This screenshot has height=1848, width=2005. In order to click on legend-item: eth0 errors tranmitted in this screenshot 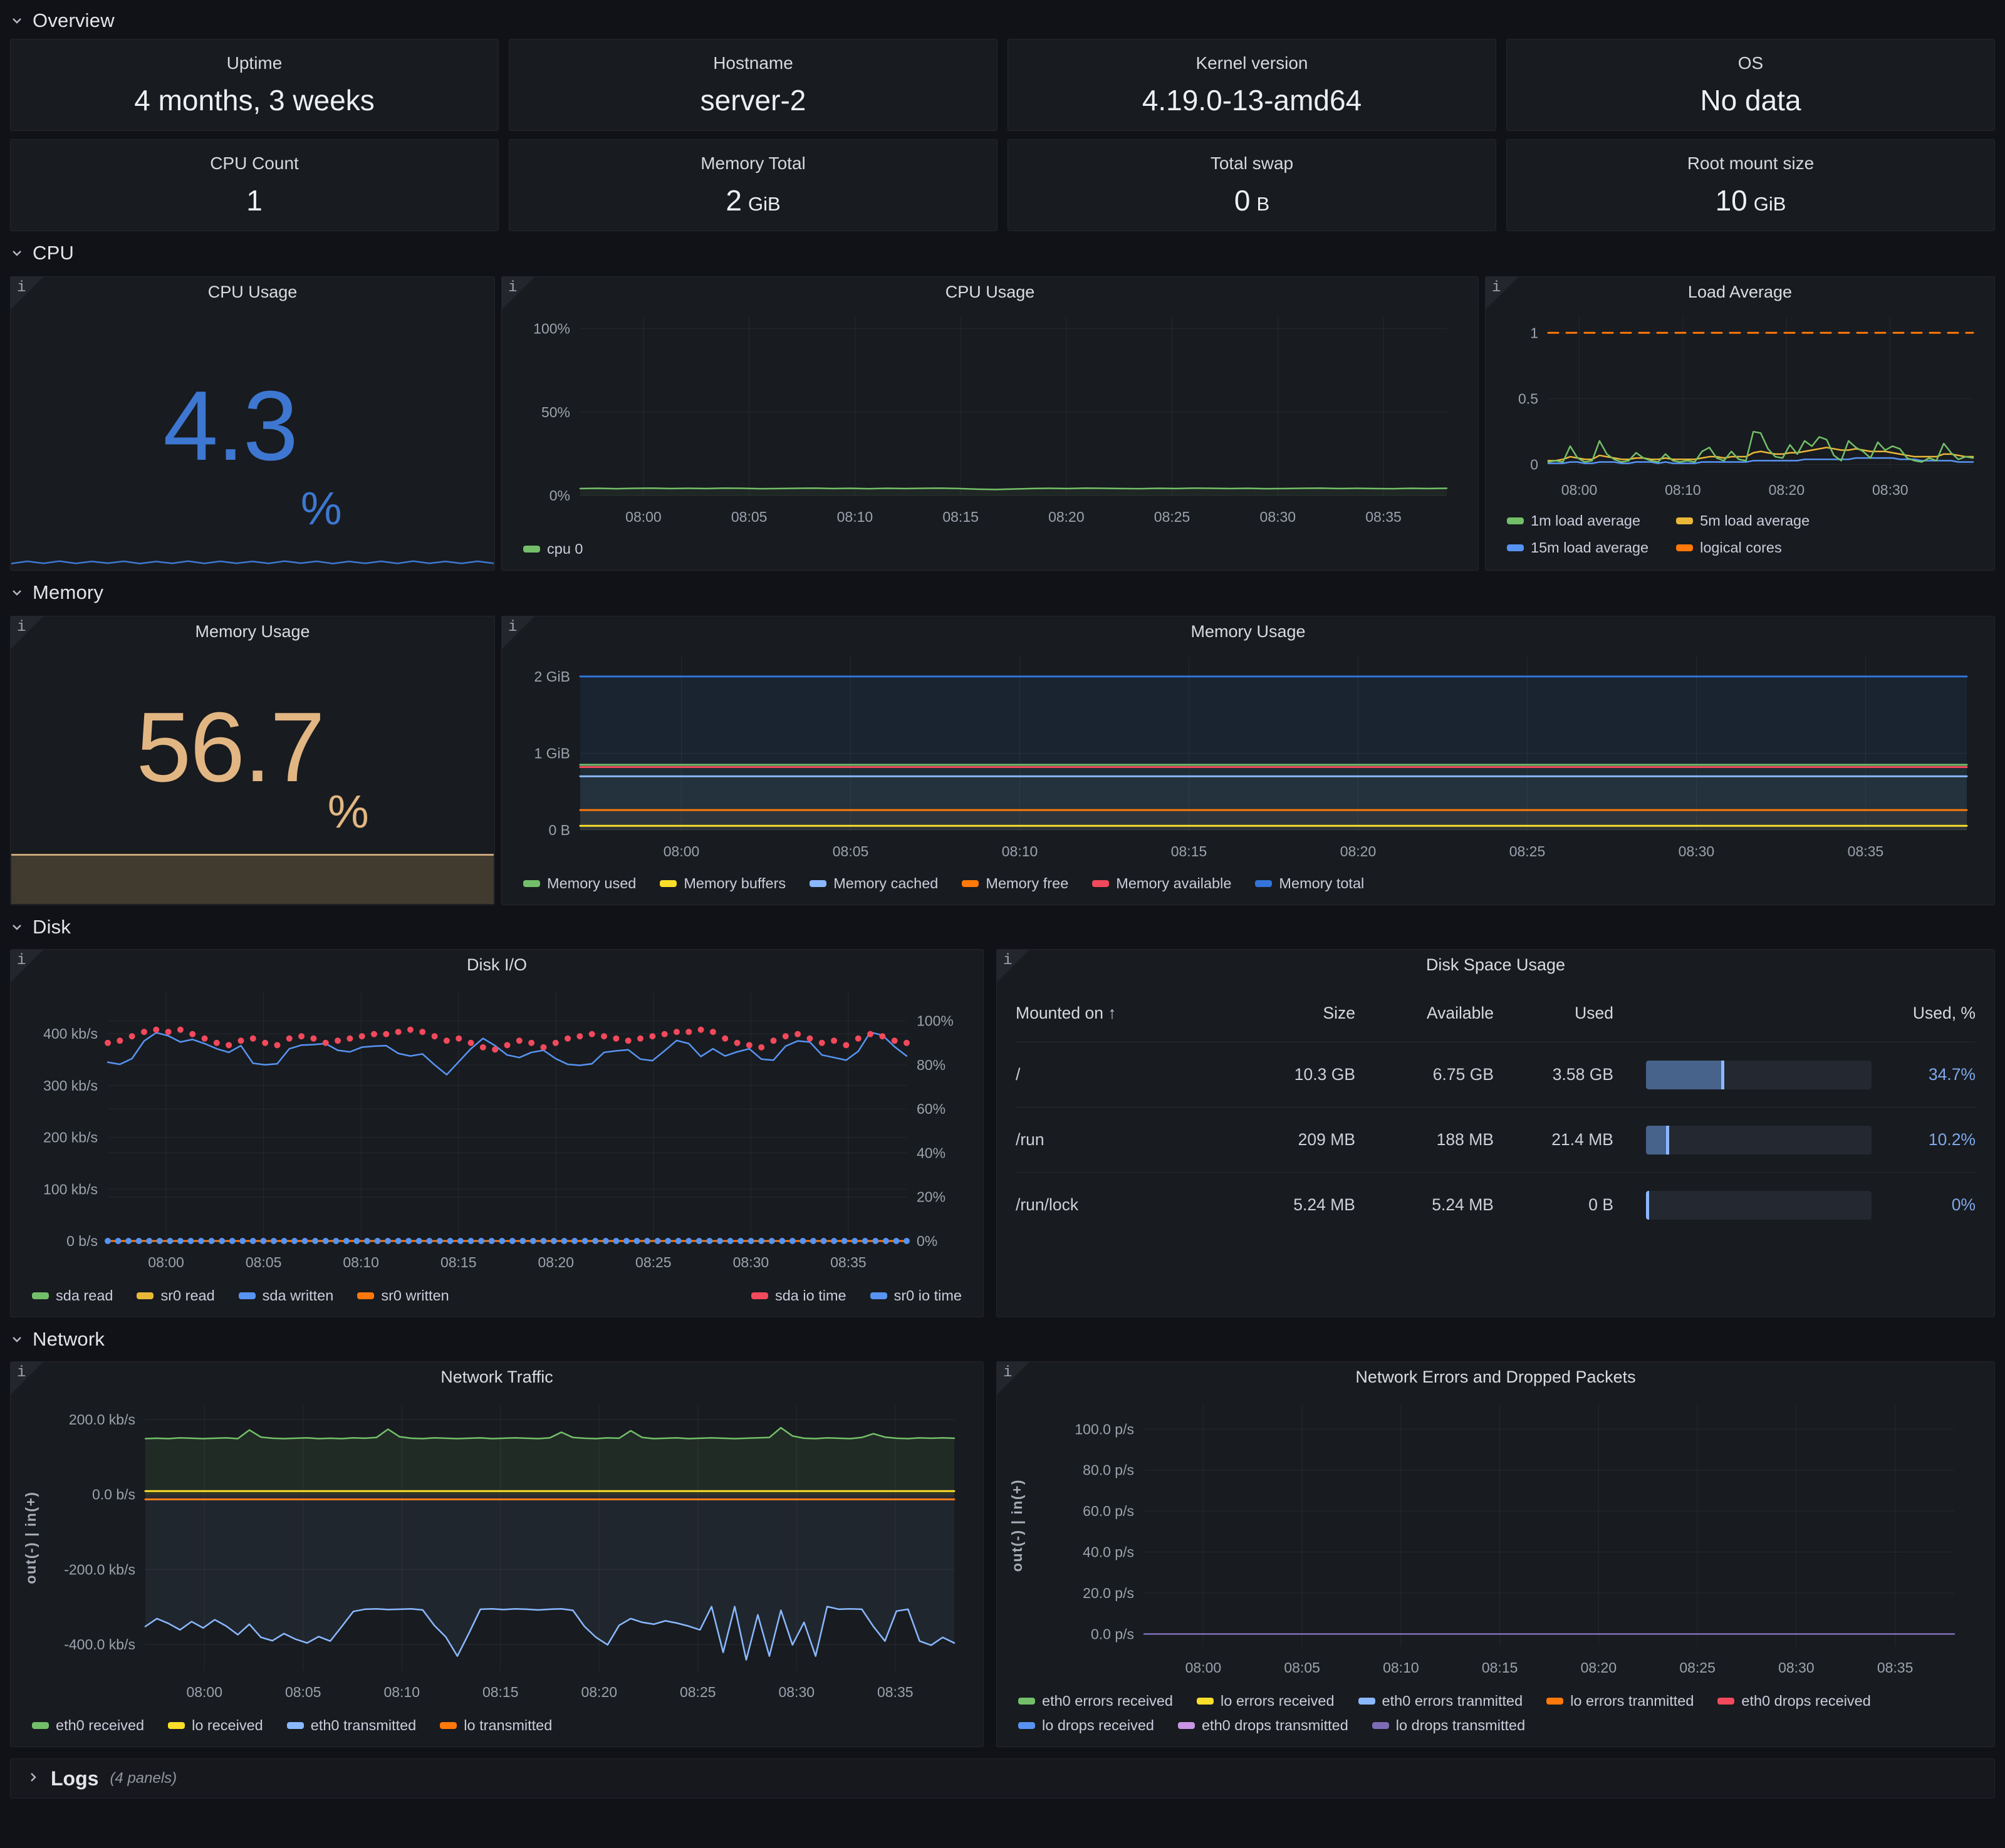, I will do `click(1441, 1701)`.